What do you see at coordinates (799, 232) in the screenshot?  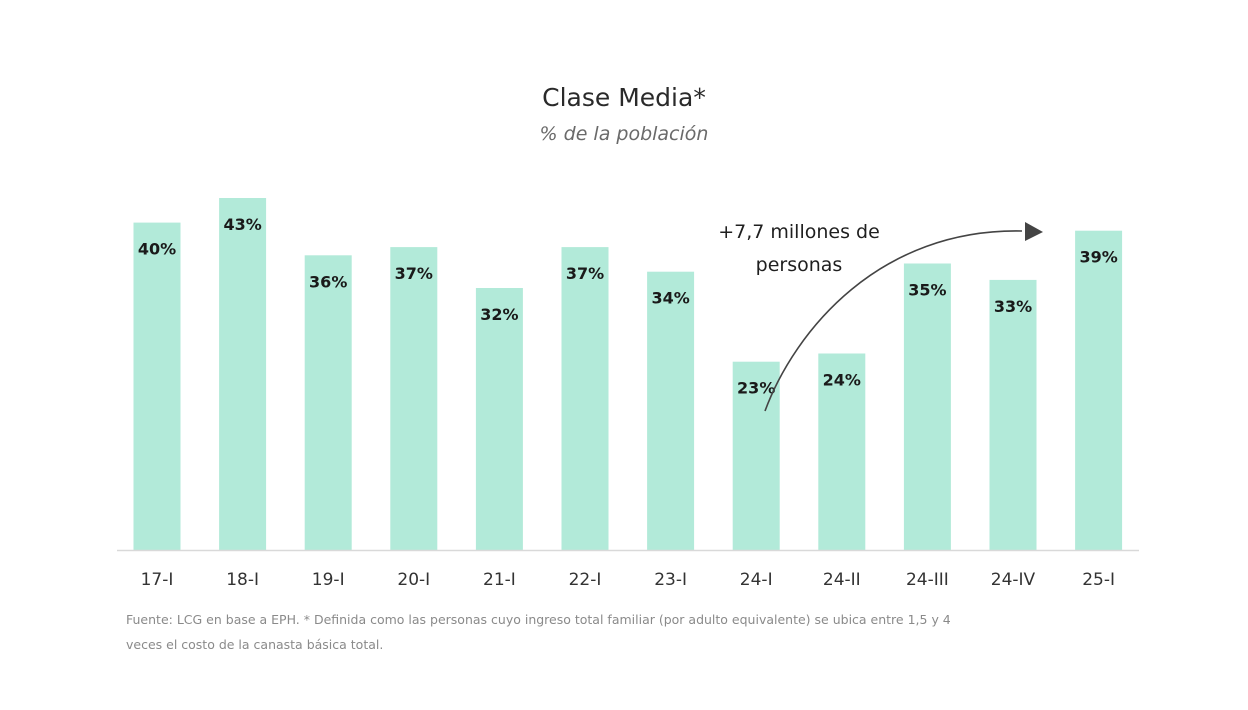 I see `annotation-line-1: +7,7 millones de` at bounding box center [799, 232].